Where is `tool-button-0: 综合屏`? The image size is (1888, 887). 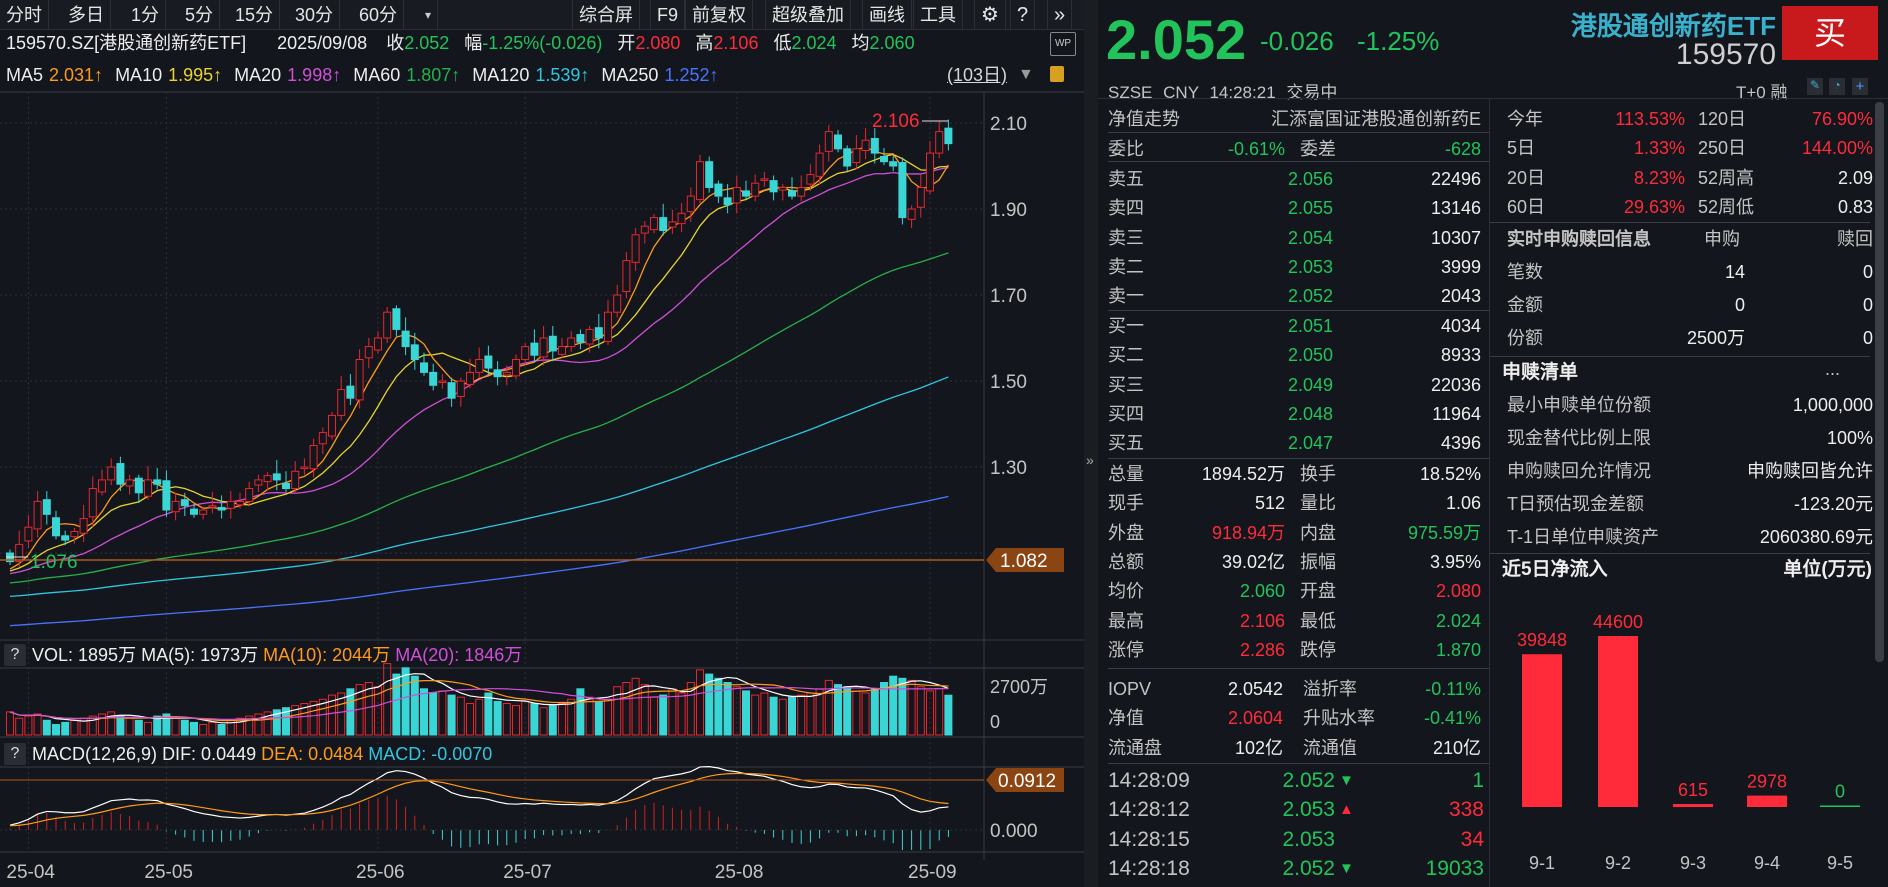 tool-button-0: 综合屏 is located at coordinates (606, 15).